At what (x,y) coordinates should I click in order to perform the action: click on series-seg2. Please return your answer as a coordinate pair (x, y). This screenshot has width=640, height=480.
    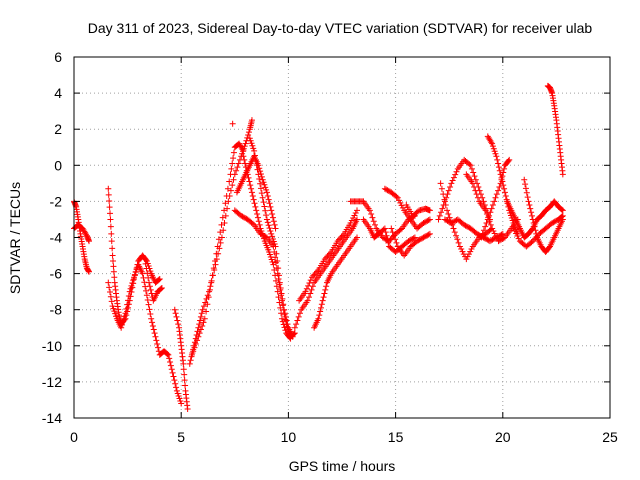
    Looking at the image, I should click on (82, 233).